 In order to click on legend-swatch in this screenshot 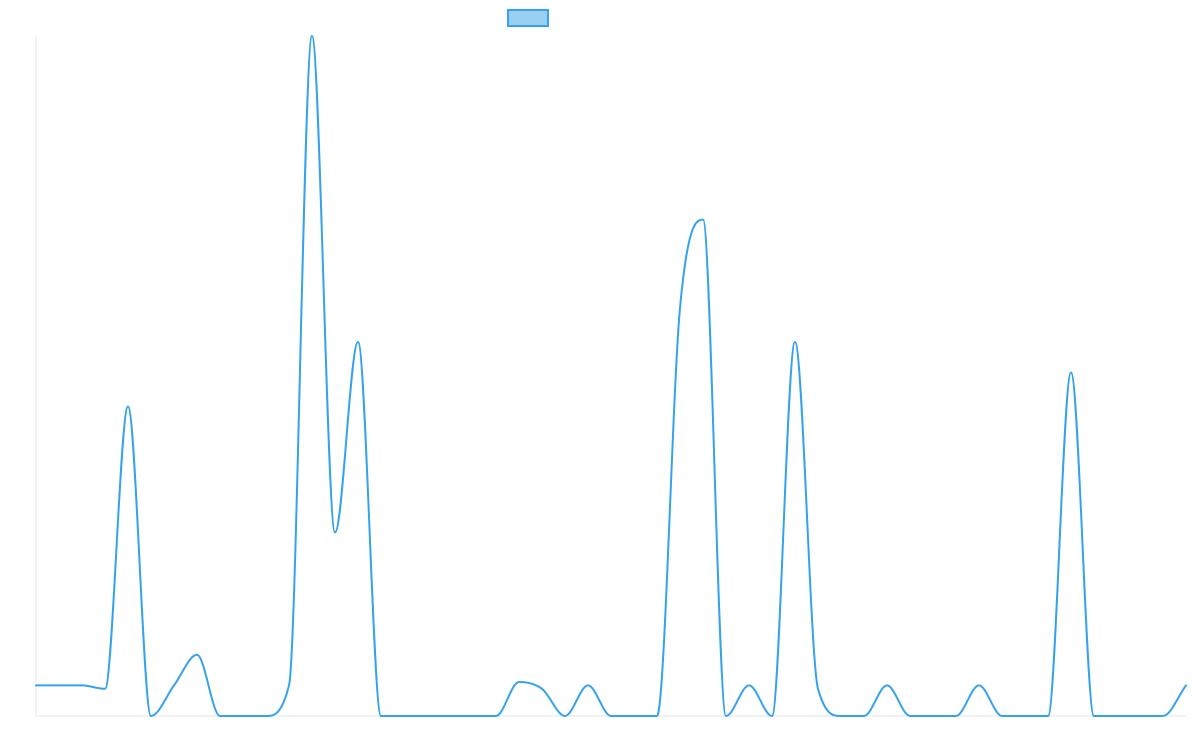, I will do `click(528, 18)`.